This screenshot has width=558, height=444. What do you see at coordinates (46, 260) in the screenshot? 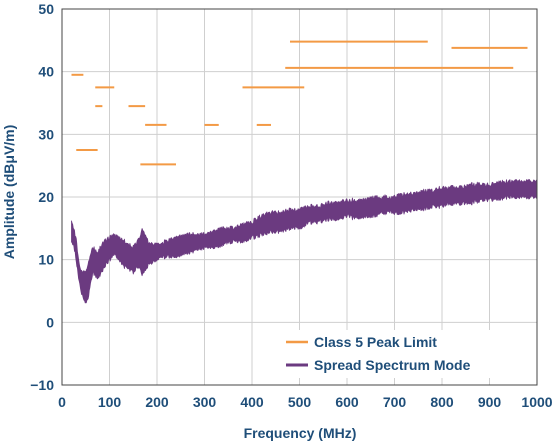
I see `y-tick-label: 10` at bounding box center [46, 260].